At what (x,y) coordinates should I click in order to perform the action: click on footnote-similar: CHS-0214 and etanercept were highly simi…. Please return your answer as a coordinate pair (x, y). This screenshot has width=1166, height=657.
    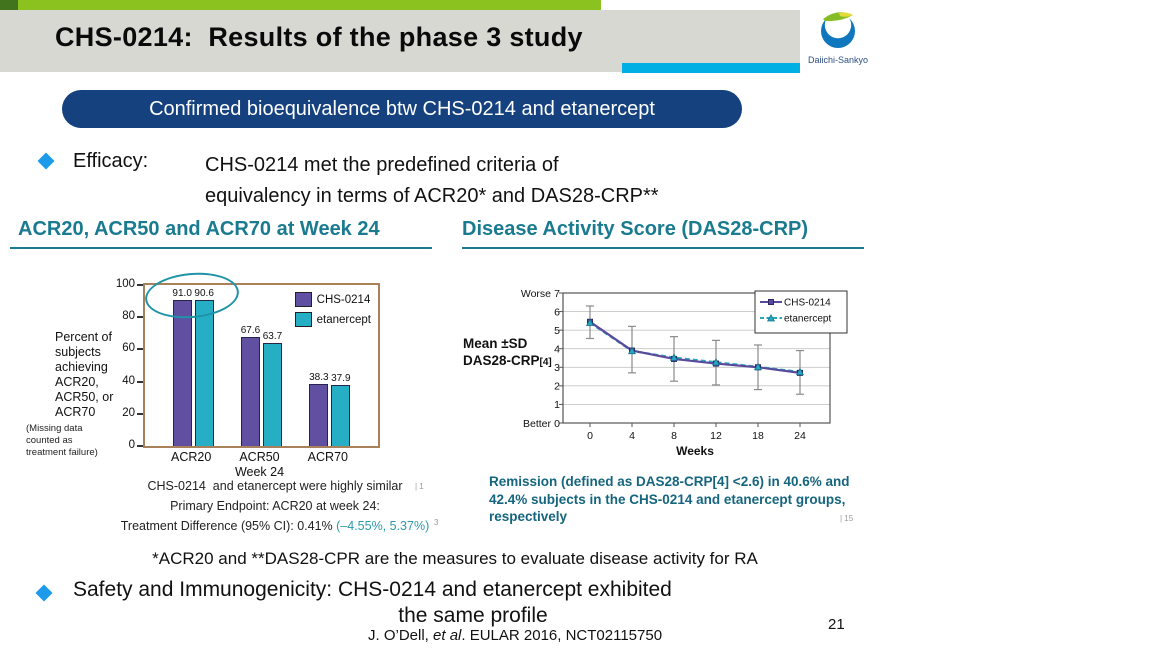
    Looking at the image, I should click on (275, 486).